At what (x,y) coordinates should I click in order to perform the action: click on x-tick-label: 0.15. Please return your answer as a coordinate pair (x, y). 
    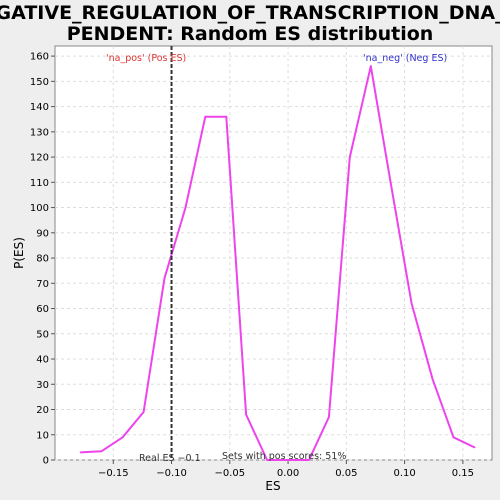
    Looking at the image, I should click on (463, 473).